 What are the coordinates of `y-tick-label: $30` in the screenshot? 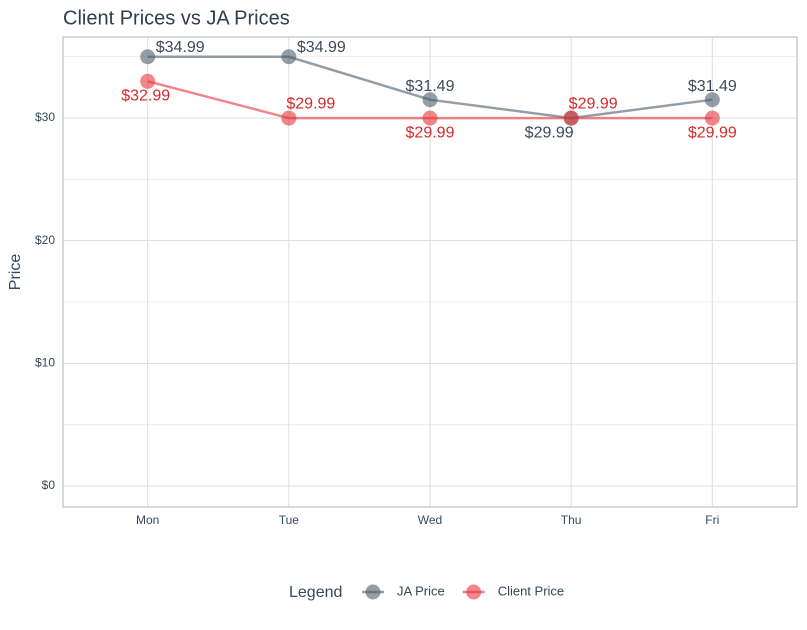 It's located at (45, 117).